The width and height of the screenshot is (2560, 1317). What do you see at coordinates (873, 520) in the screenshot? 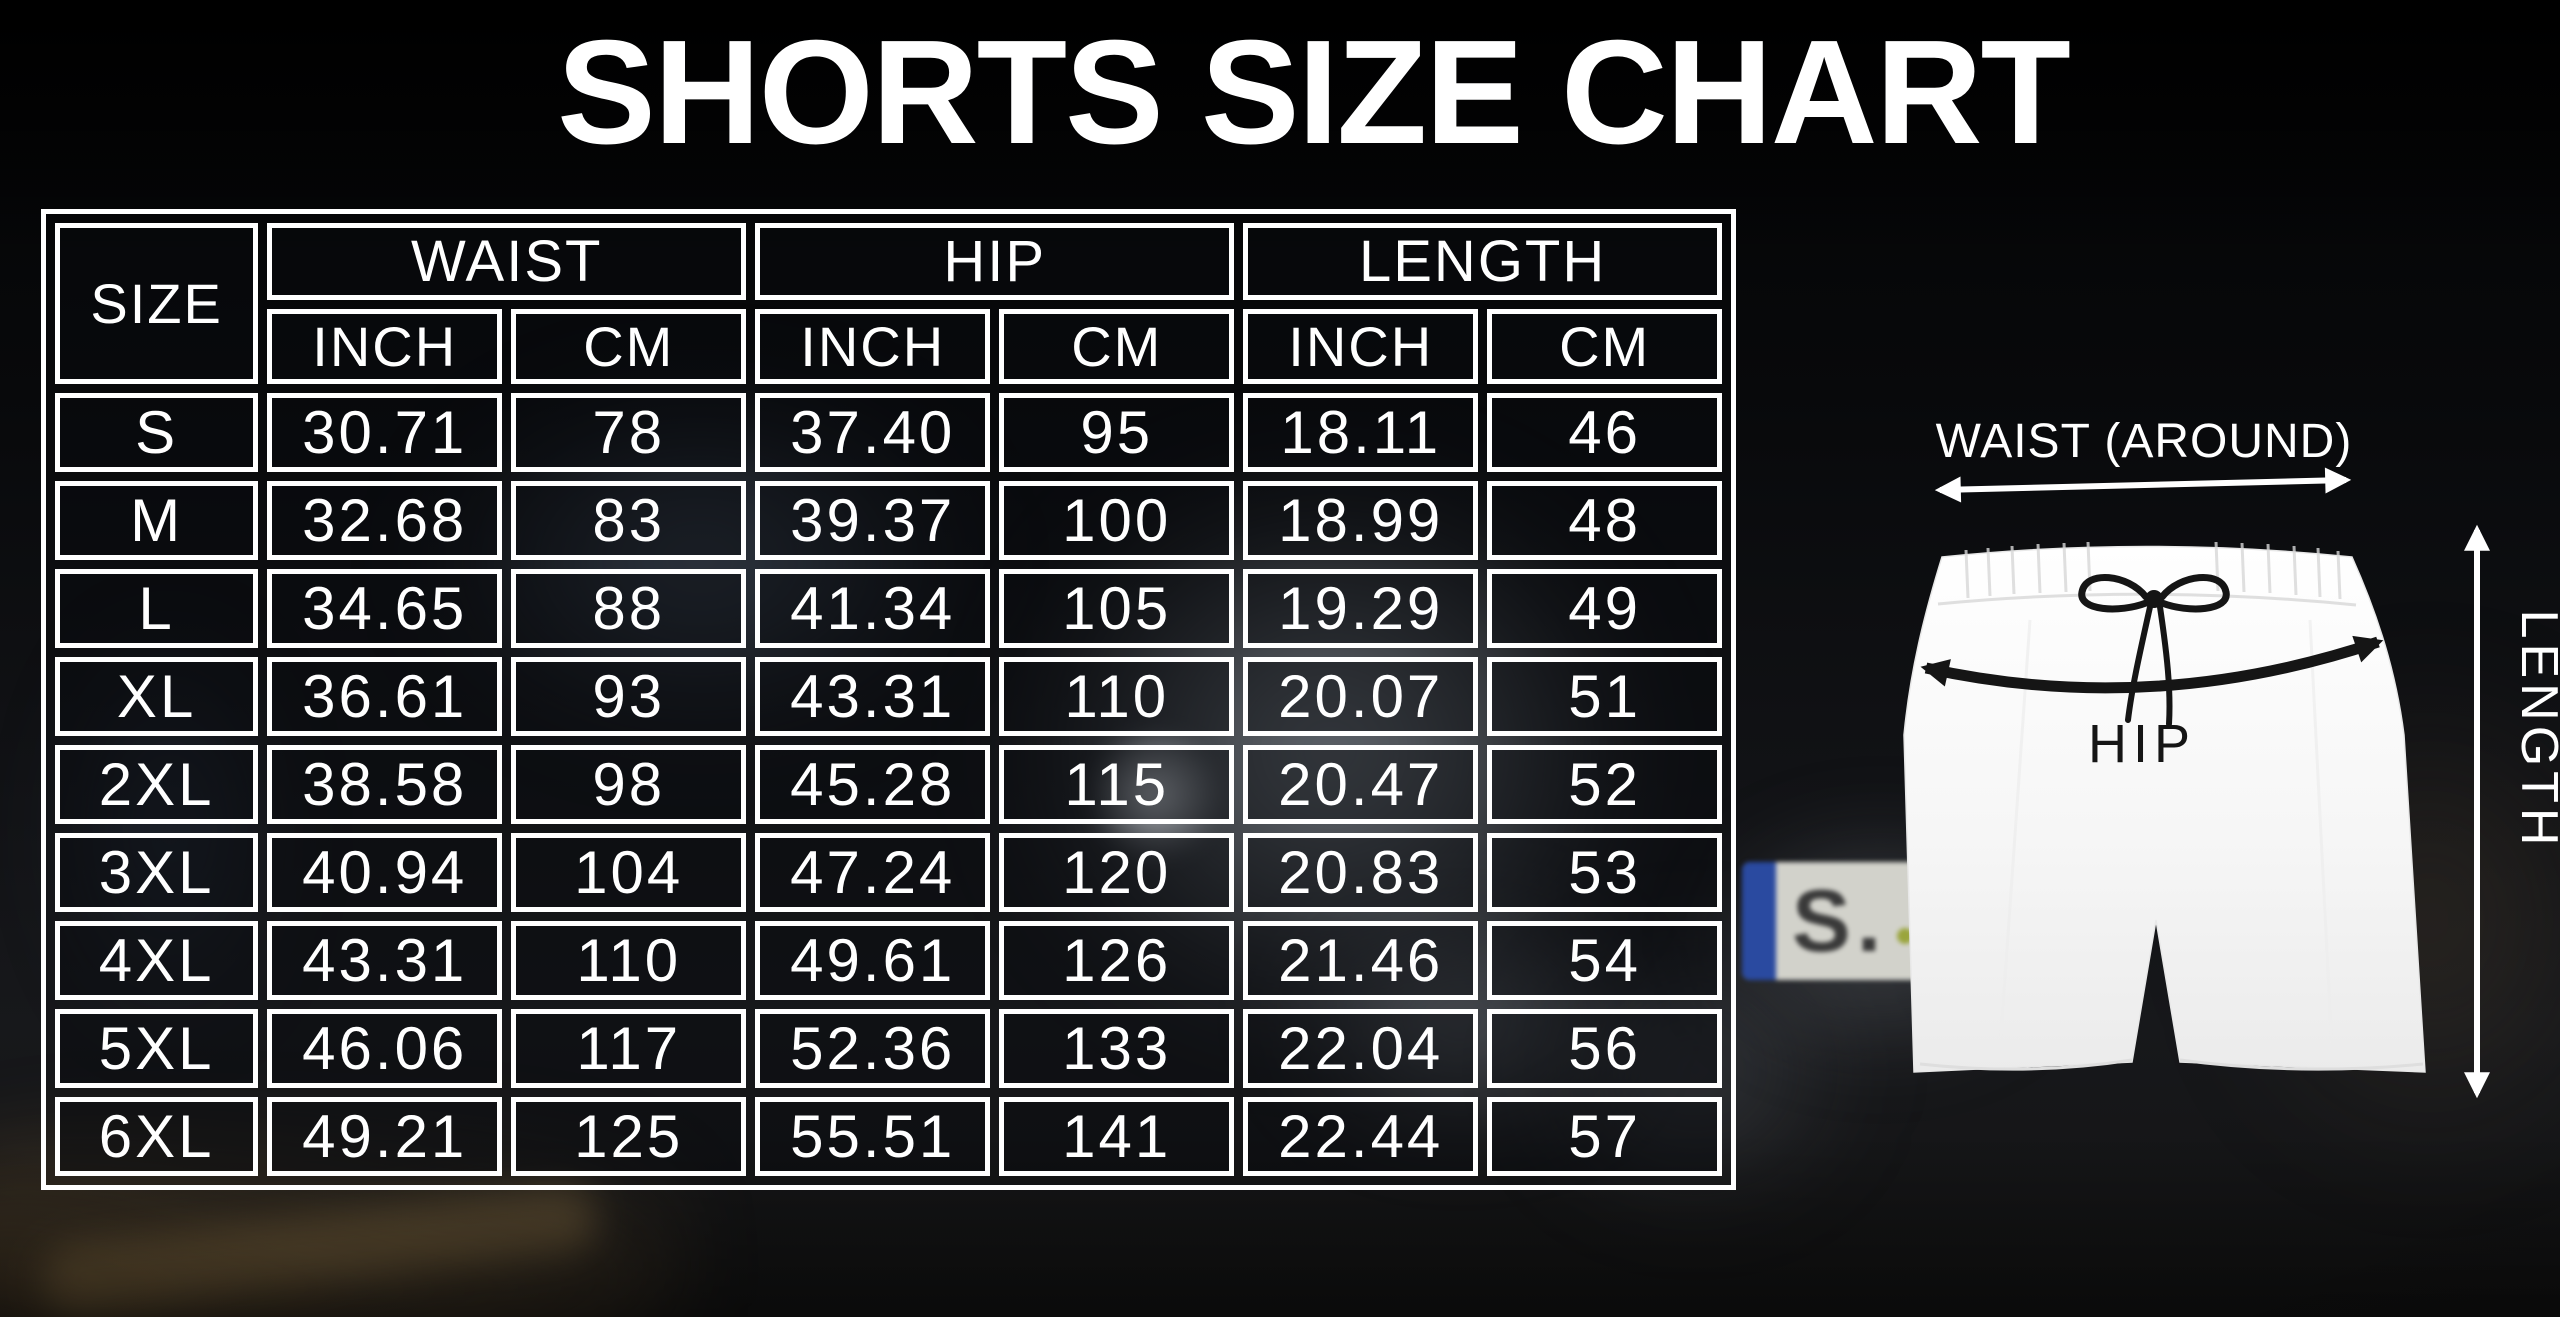
I see `value-cell: 39.37` at bounding box center [873, 520].